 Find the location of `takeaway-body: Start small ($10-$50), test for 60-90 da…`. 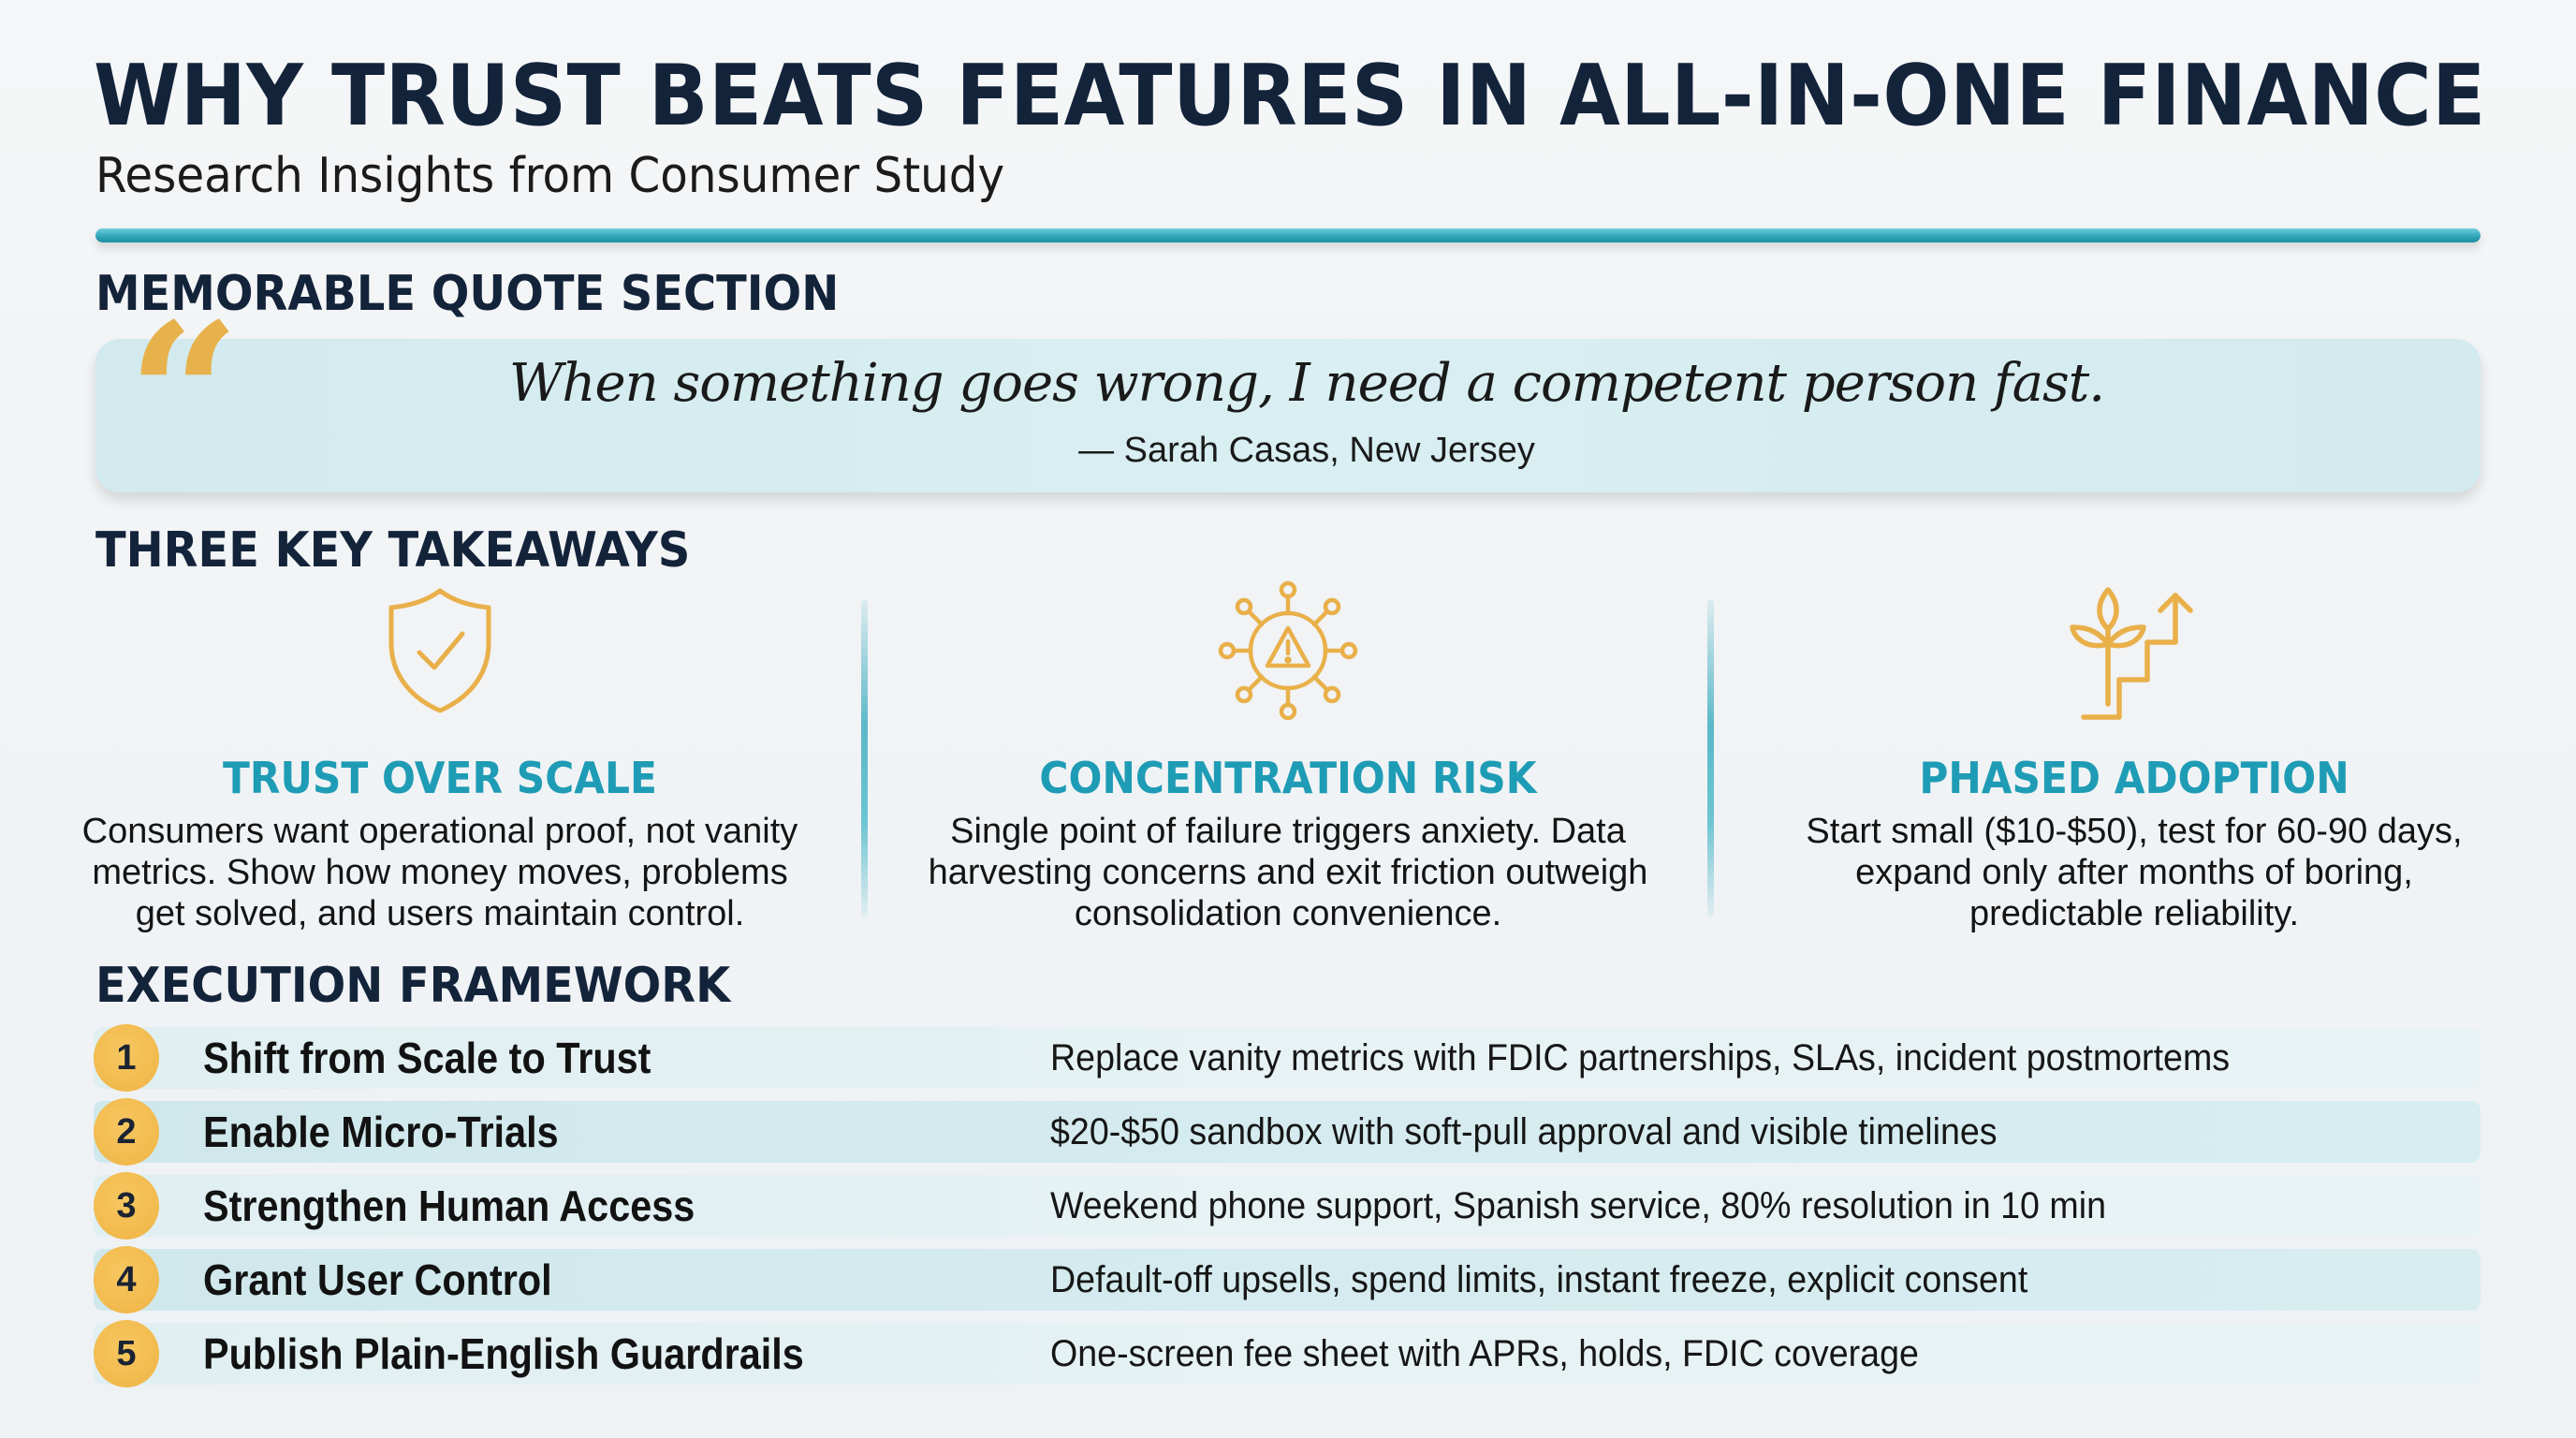

takeaway-body: Start small ($10-$50), test for 60-90 da… is located at coordinates (2134, 872).